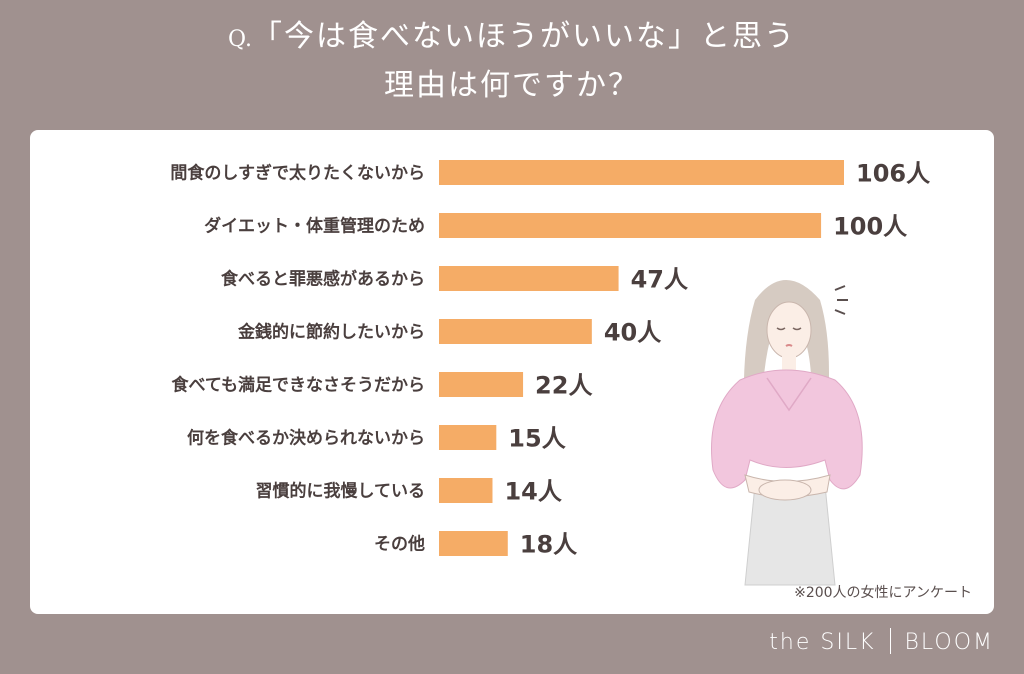  I want to click on value-label: 40人, so click(632, 333).